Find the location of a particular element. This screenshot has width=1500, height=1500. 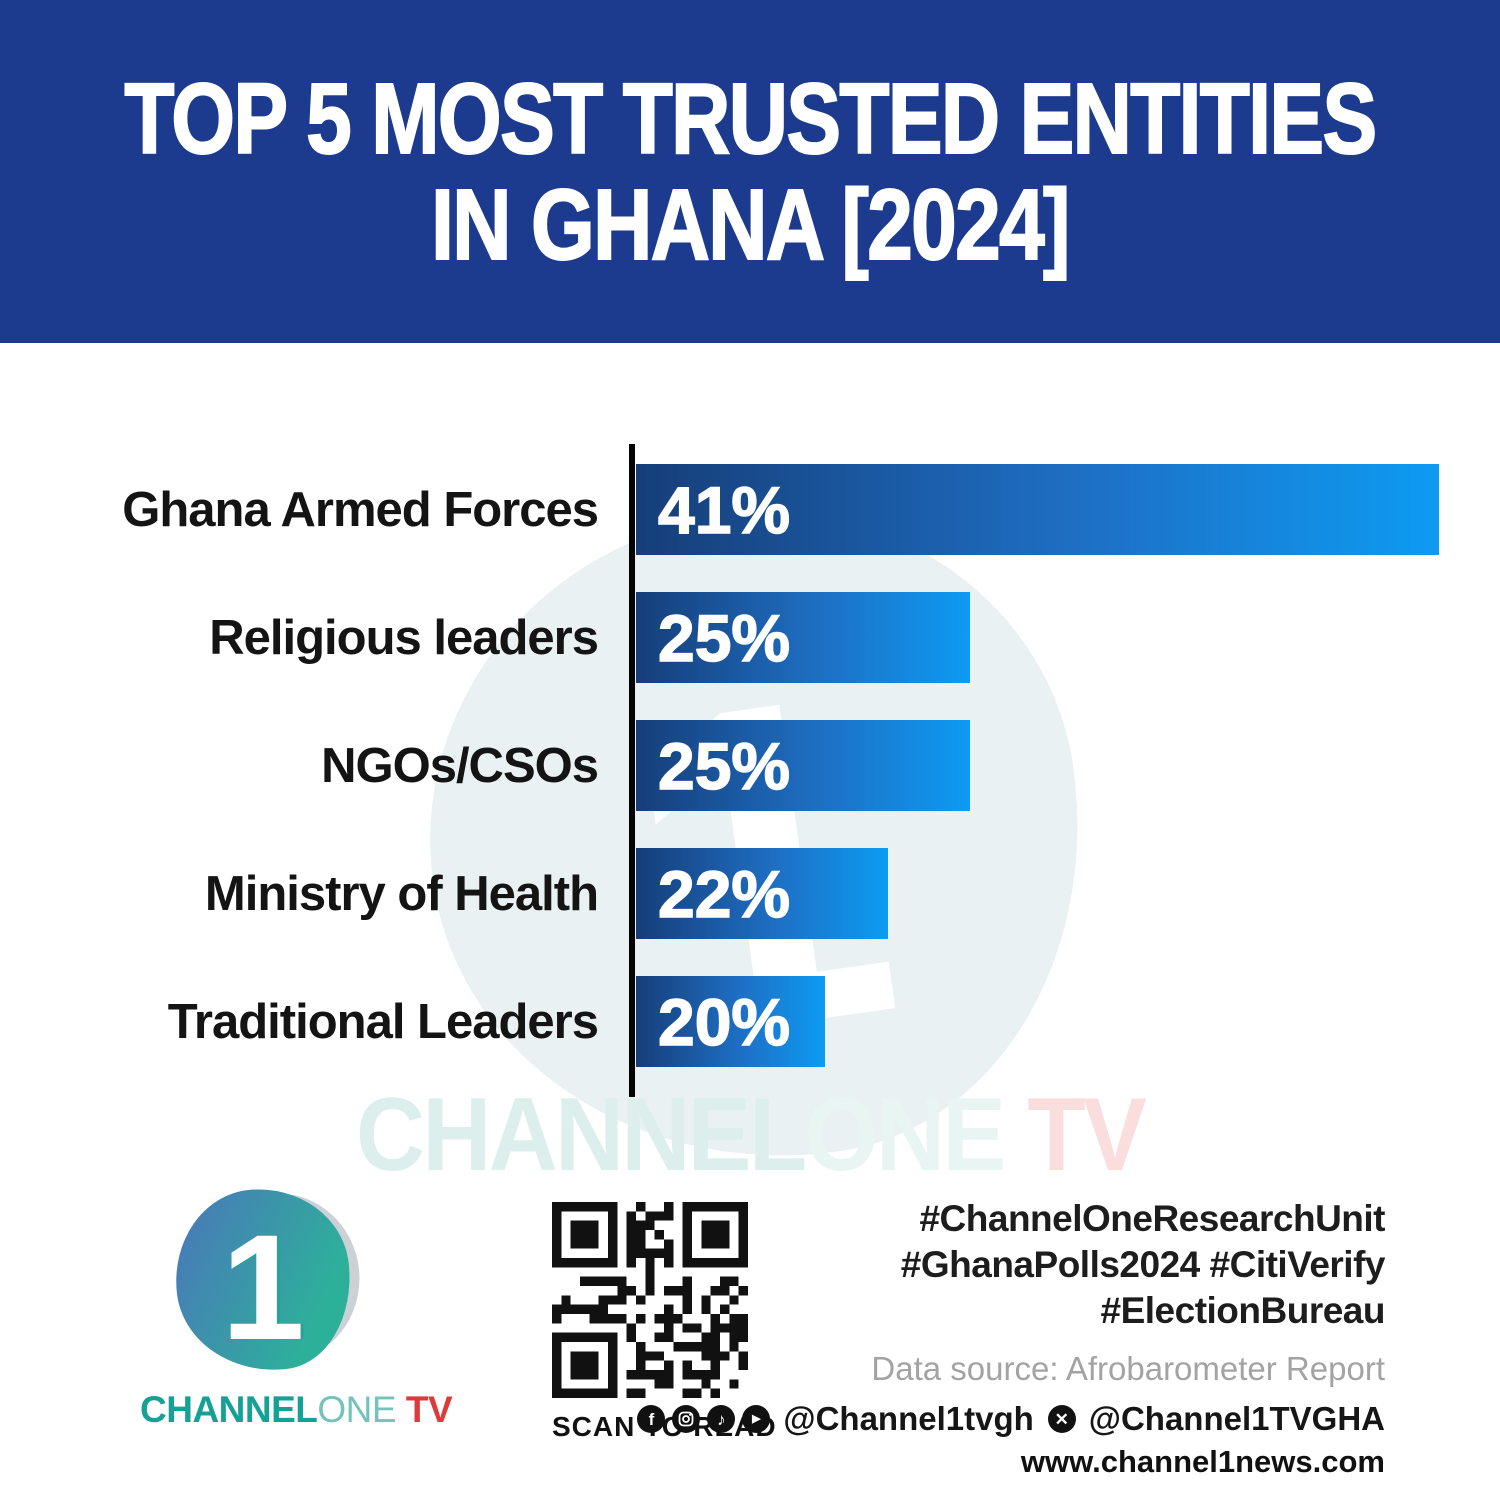

hashtag-line-3: #ElectionBureau is located at coordinates (1243, 1310).